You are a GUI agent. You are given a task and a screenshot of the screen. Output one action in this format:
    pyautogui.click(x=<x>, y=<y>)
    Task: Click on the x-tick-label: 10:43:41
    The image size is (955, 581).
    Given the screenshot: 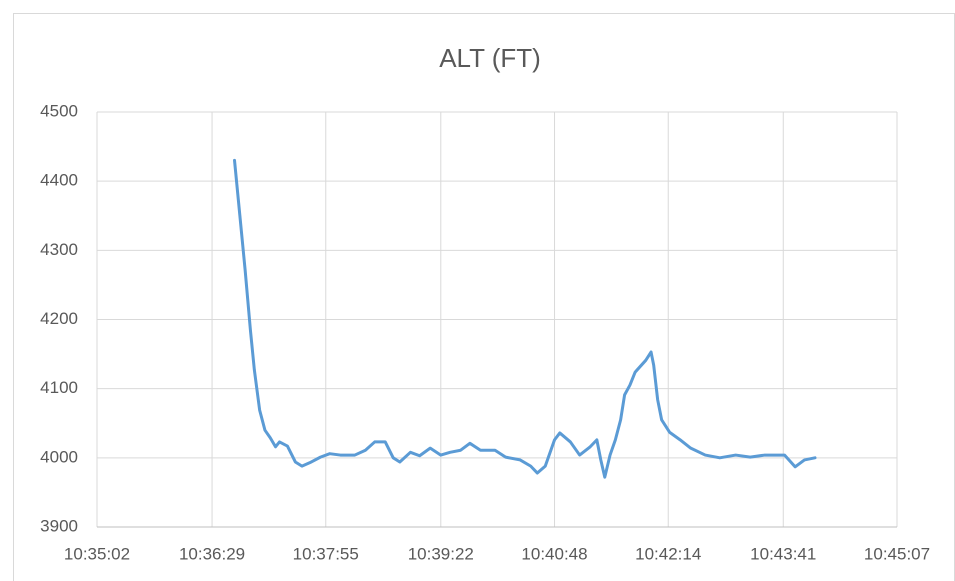 What is the action you would take?
    pyautogui.click(x=783, y=553)
    